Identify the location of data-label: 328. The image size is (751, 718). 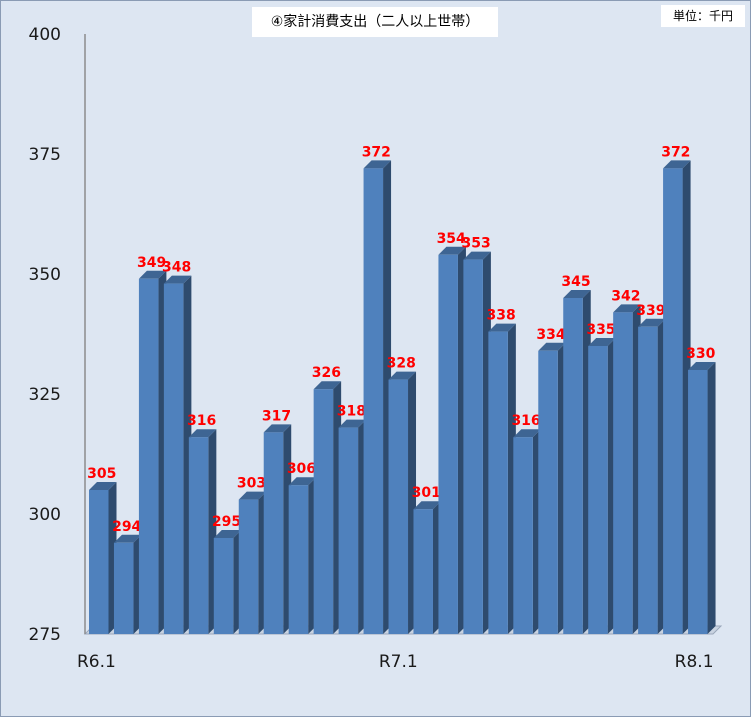
(401, 364).